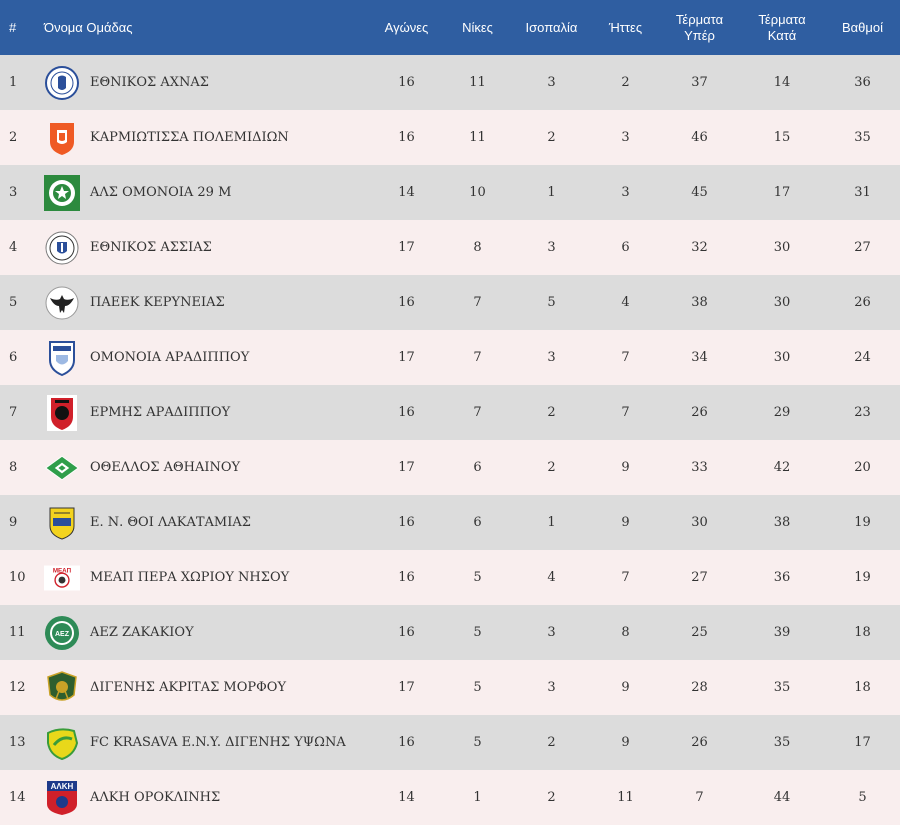 This screenshot has height=825, width=900. I want to click on team-goals-against: 39, so click(782, 632).